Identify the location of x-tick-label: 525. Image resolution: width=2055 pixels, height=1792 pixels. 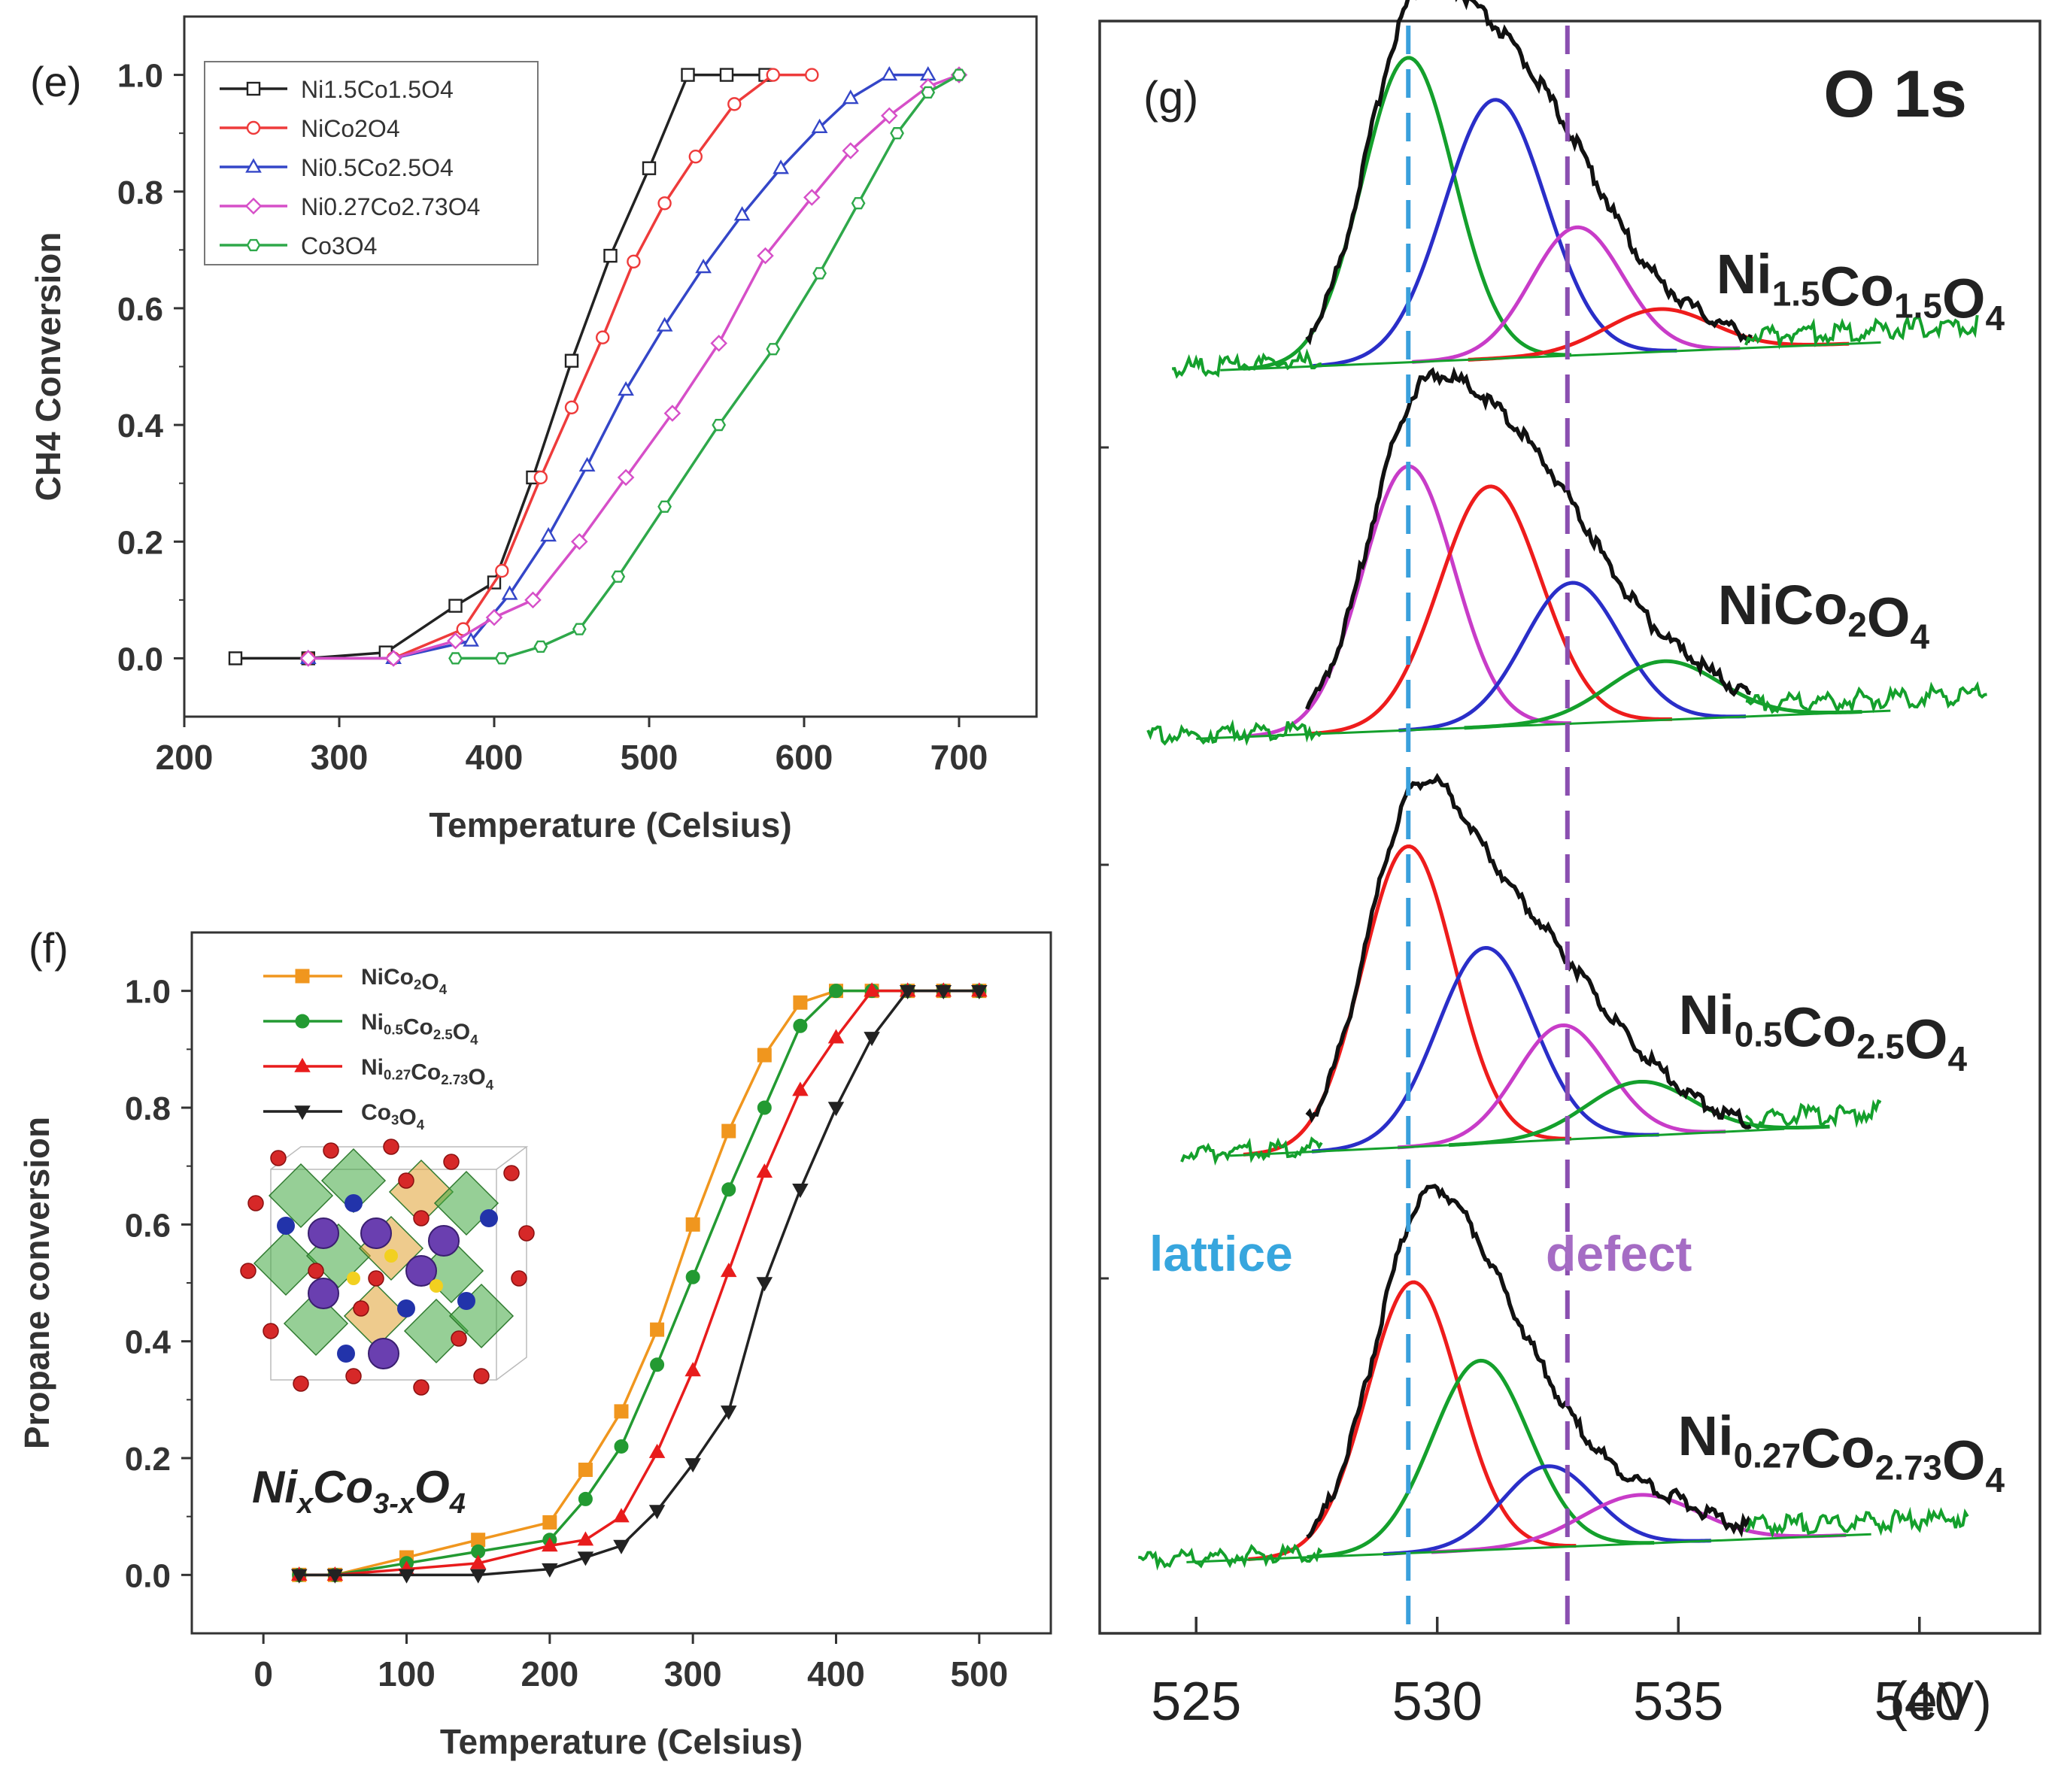
(1196, 1702).